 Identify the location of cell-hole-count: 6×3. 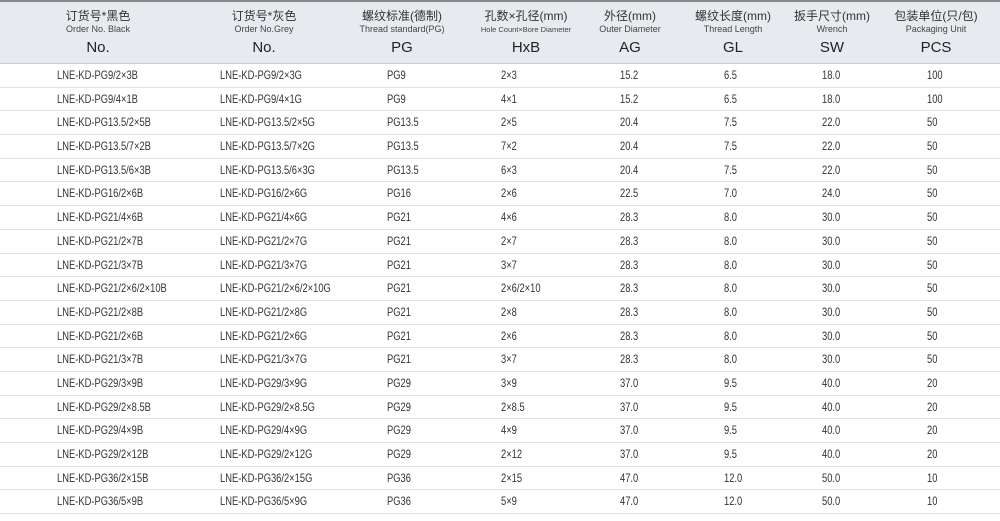
(509, 169).